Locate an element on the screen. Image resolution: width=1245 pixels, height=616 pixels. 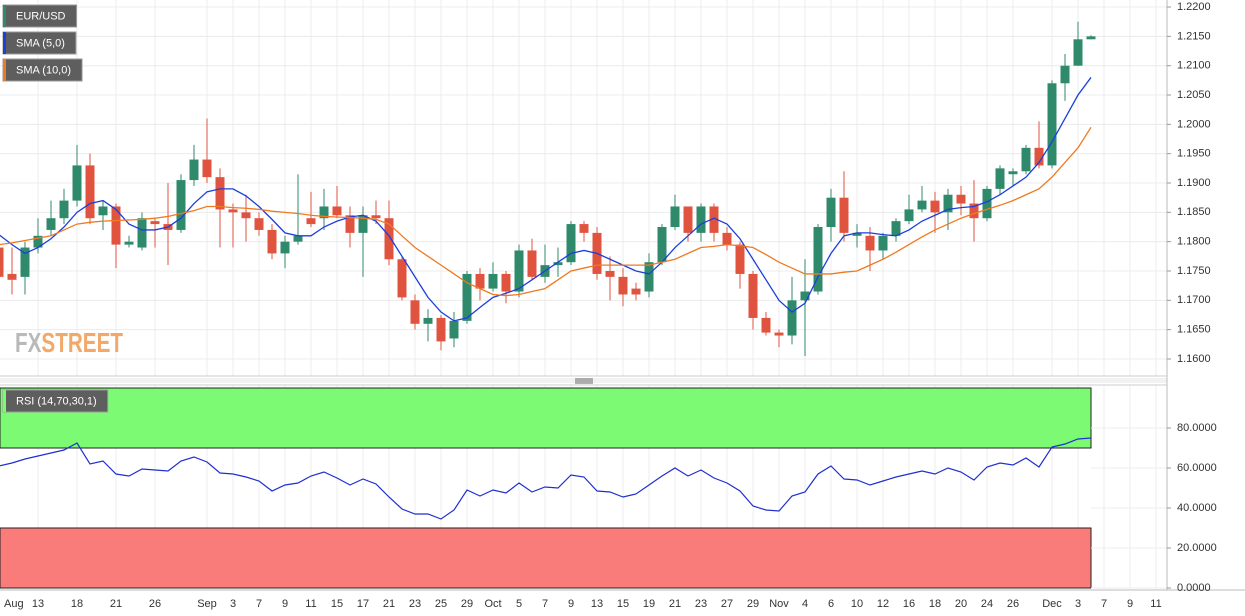
x-tick-label: 11 is located at coordinates (310, 604).